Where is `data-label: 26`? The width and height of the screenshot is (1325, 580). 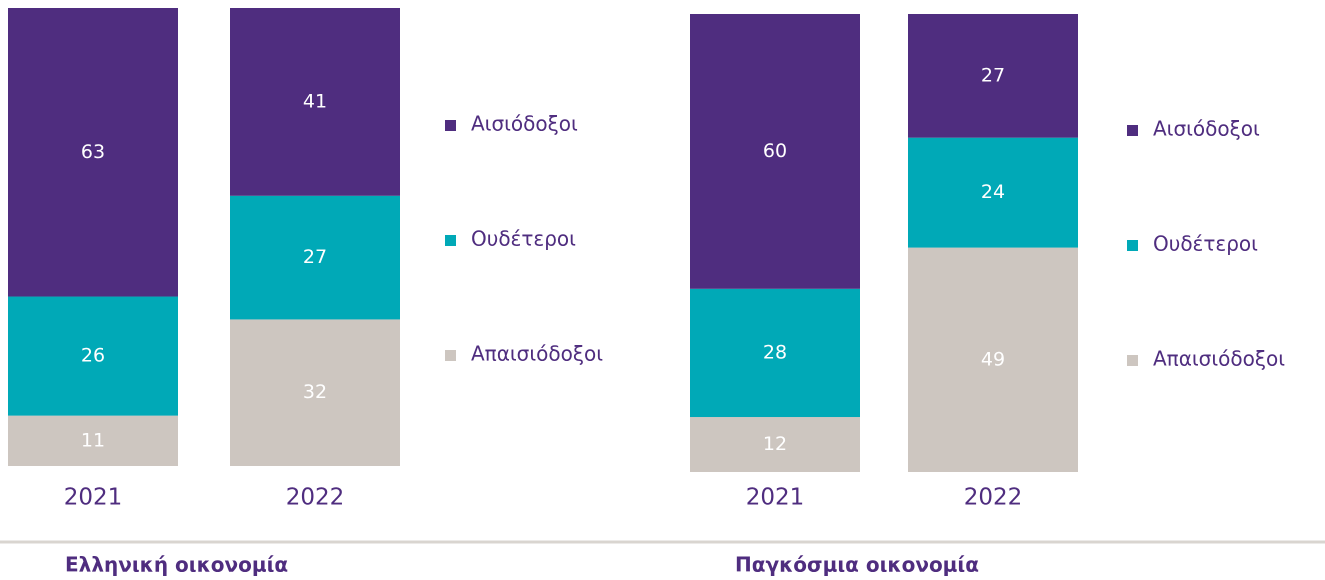
data-label: 26 is located at coordinates (93, 356).